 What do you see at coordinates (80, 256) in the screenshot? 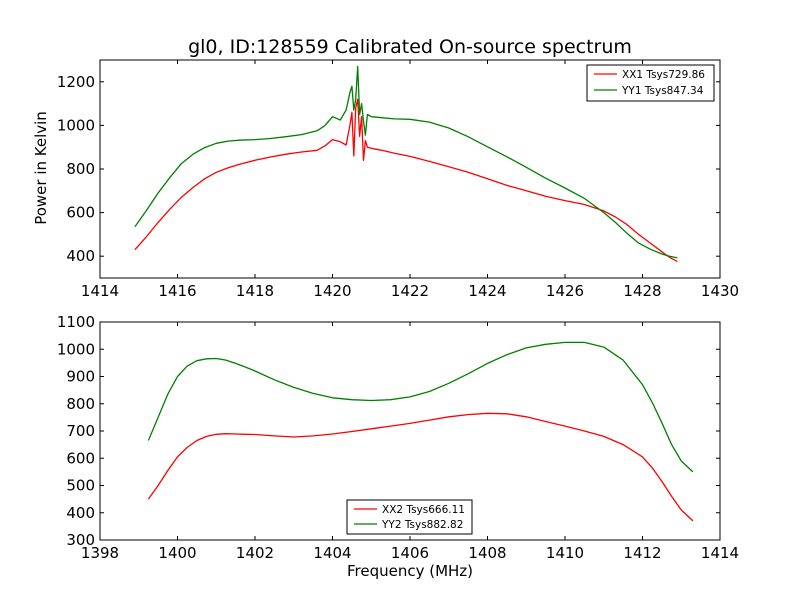
I see `top-y-tick-label: 400` at bounding box center [80, 256].